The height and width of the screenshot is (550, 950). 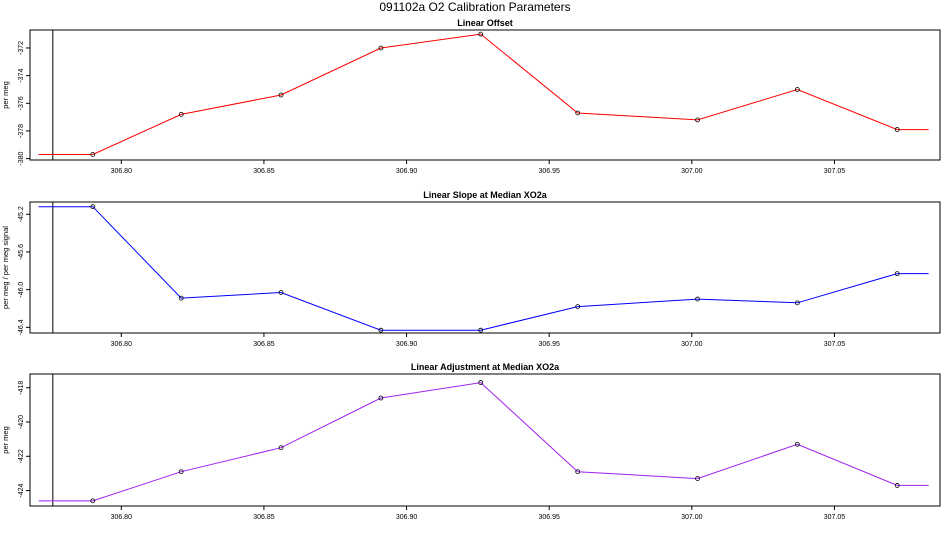 What do you see at coordinates (485, 195) in the screenshot?
I see `panel-title: Linear Slope at Median XO2a` at bounding box center [485, 195].